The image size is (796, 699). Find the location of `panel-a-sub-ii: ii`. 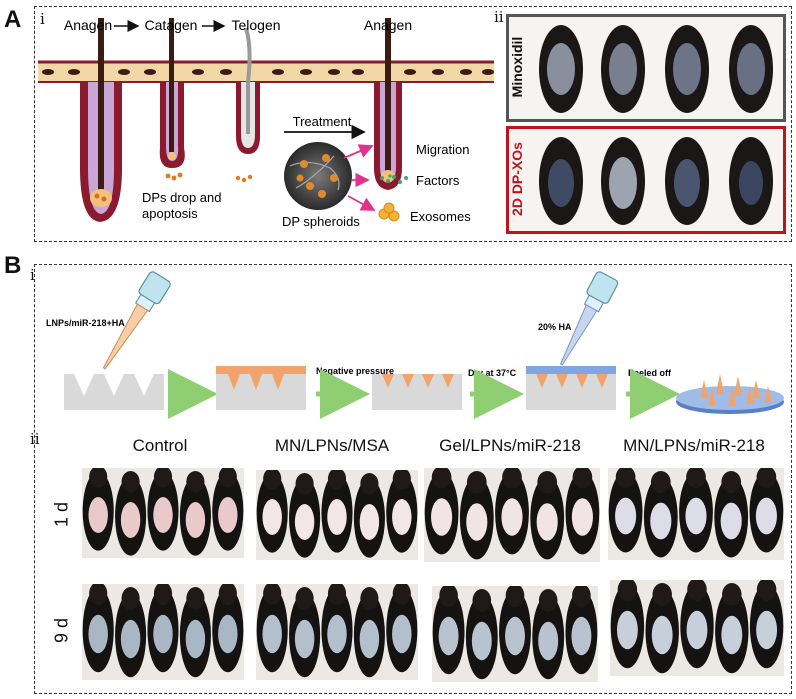

panel-a-sub-ii: ii is located at coordinates (499, 17).